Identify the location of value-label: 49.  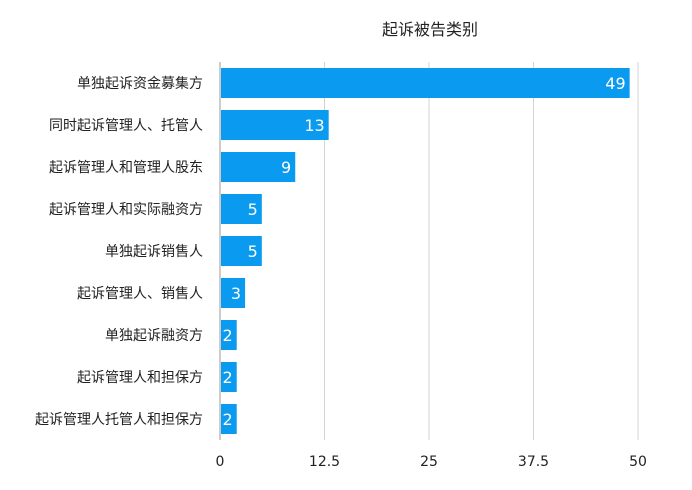
(615, 83).